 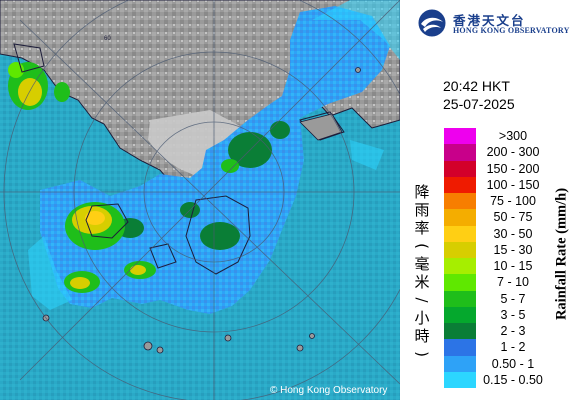 What do you see at coordinates (513, 217) in the screenshot?
I see `legend-label: 50 - 75` at bounding box center [513, 217].